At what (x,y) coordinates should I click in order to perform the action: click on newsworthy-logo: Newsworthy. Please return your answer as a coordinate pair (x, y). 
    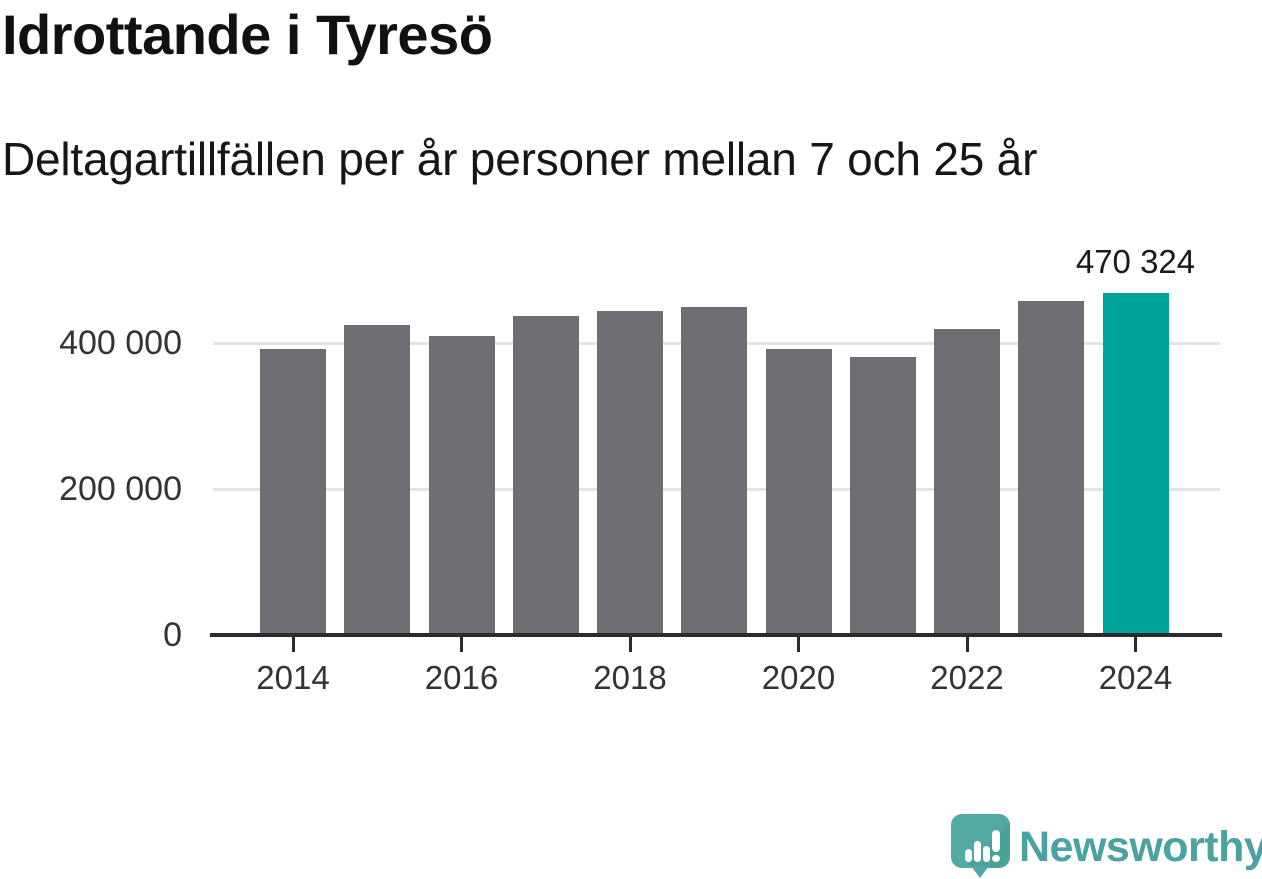
    Looking at the image, I should click on (1104, 843).